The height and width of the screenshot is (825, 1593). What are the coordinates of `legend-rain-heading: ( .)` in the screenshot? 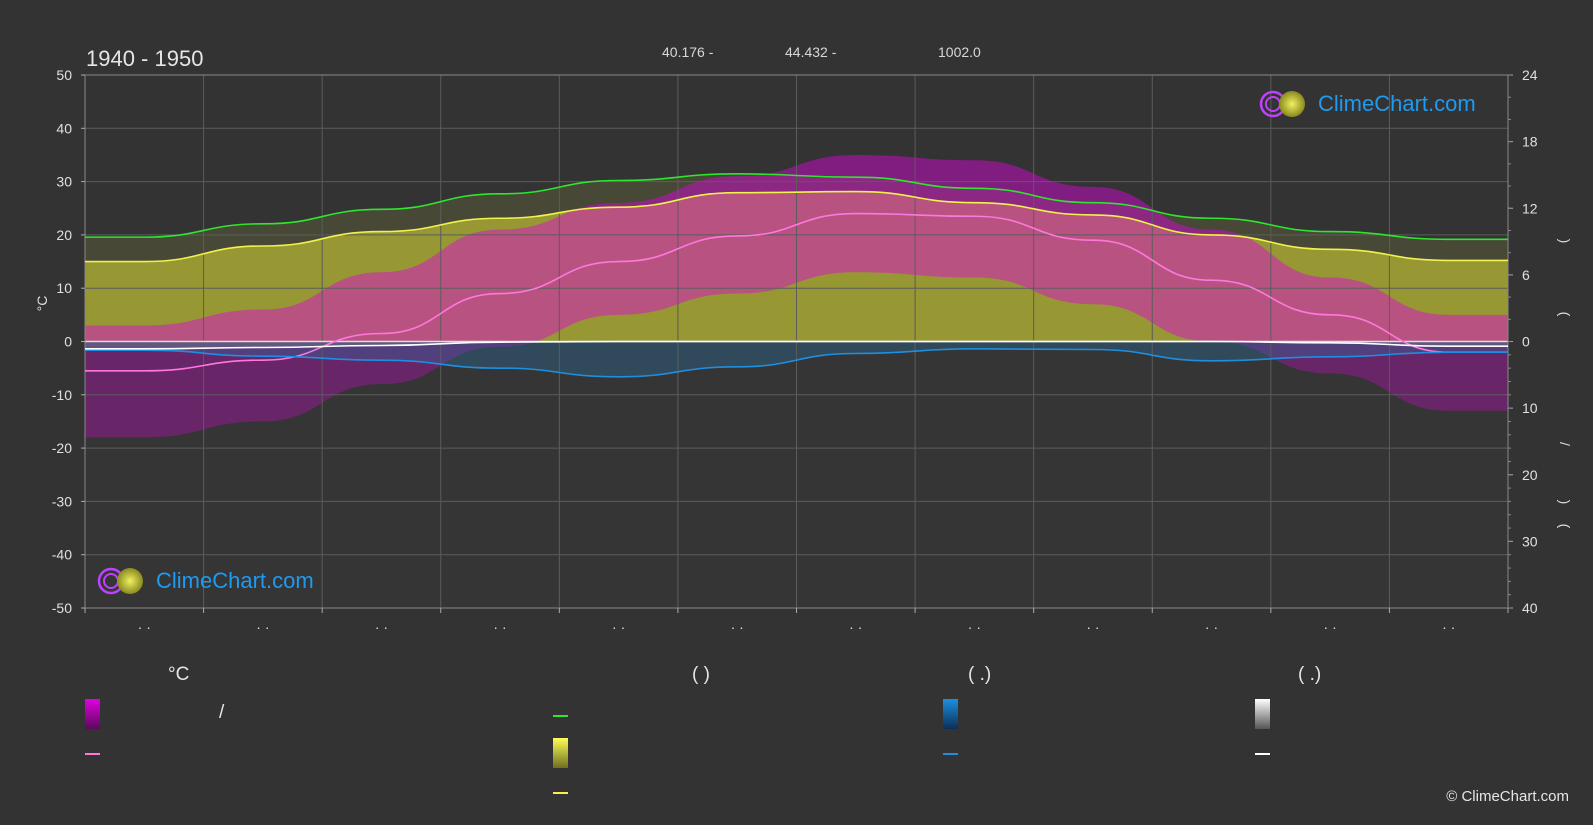 It's located at (980, 674).